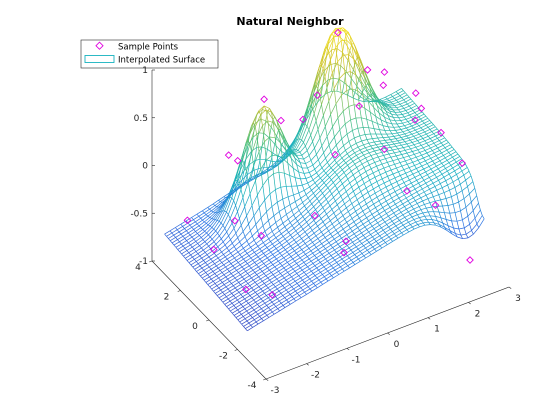  What do you see at coordinates (317, 95) in the screenshot?
I see `sample-point` at bounding box center [317, 95].